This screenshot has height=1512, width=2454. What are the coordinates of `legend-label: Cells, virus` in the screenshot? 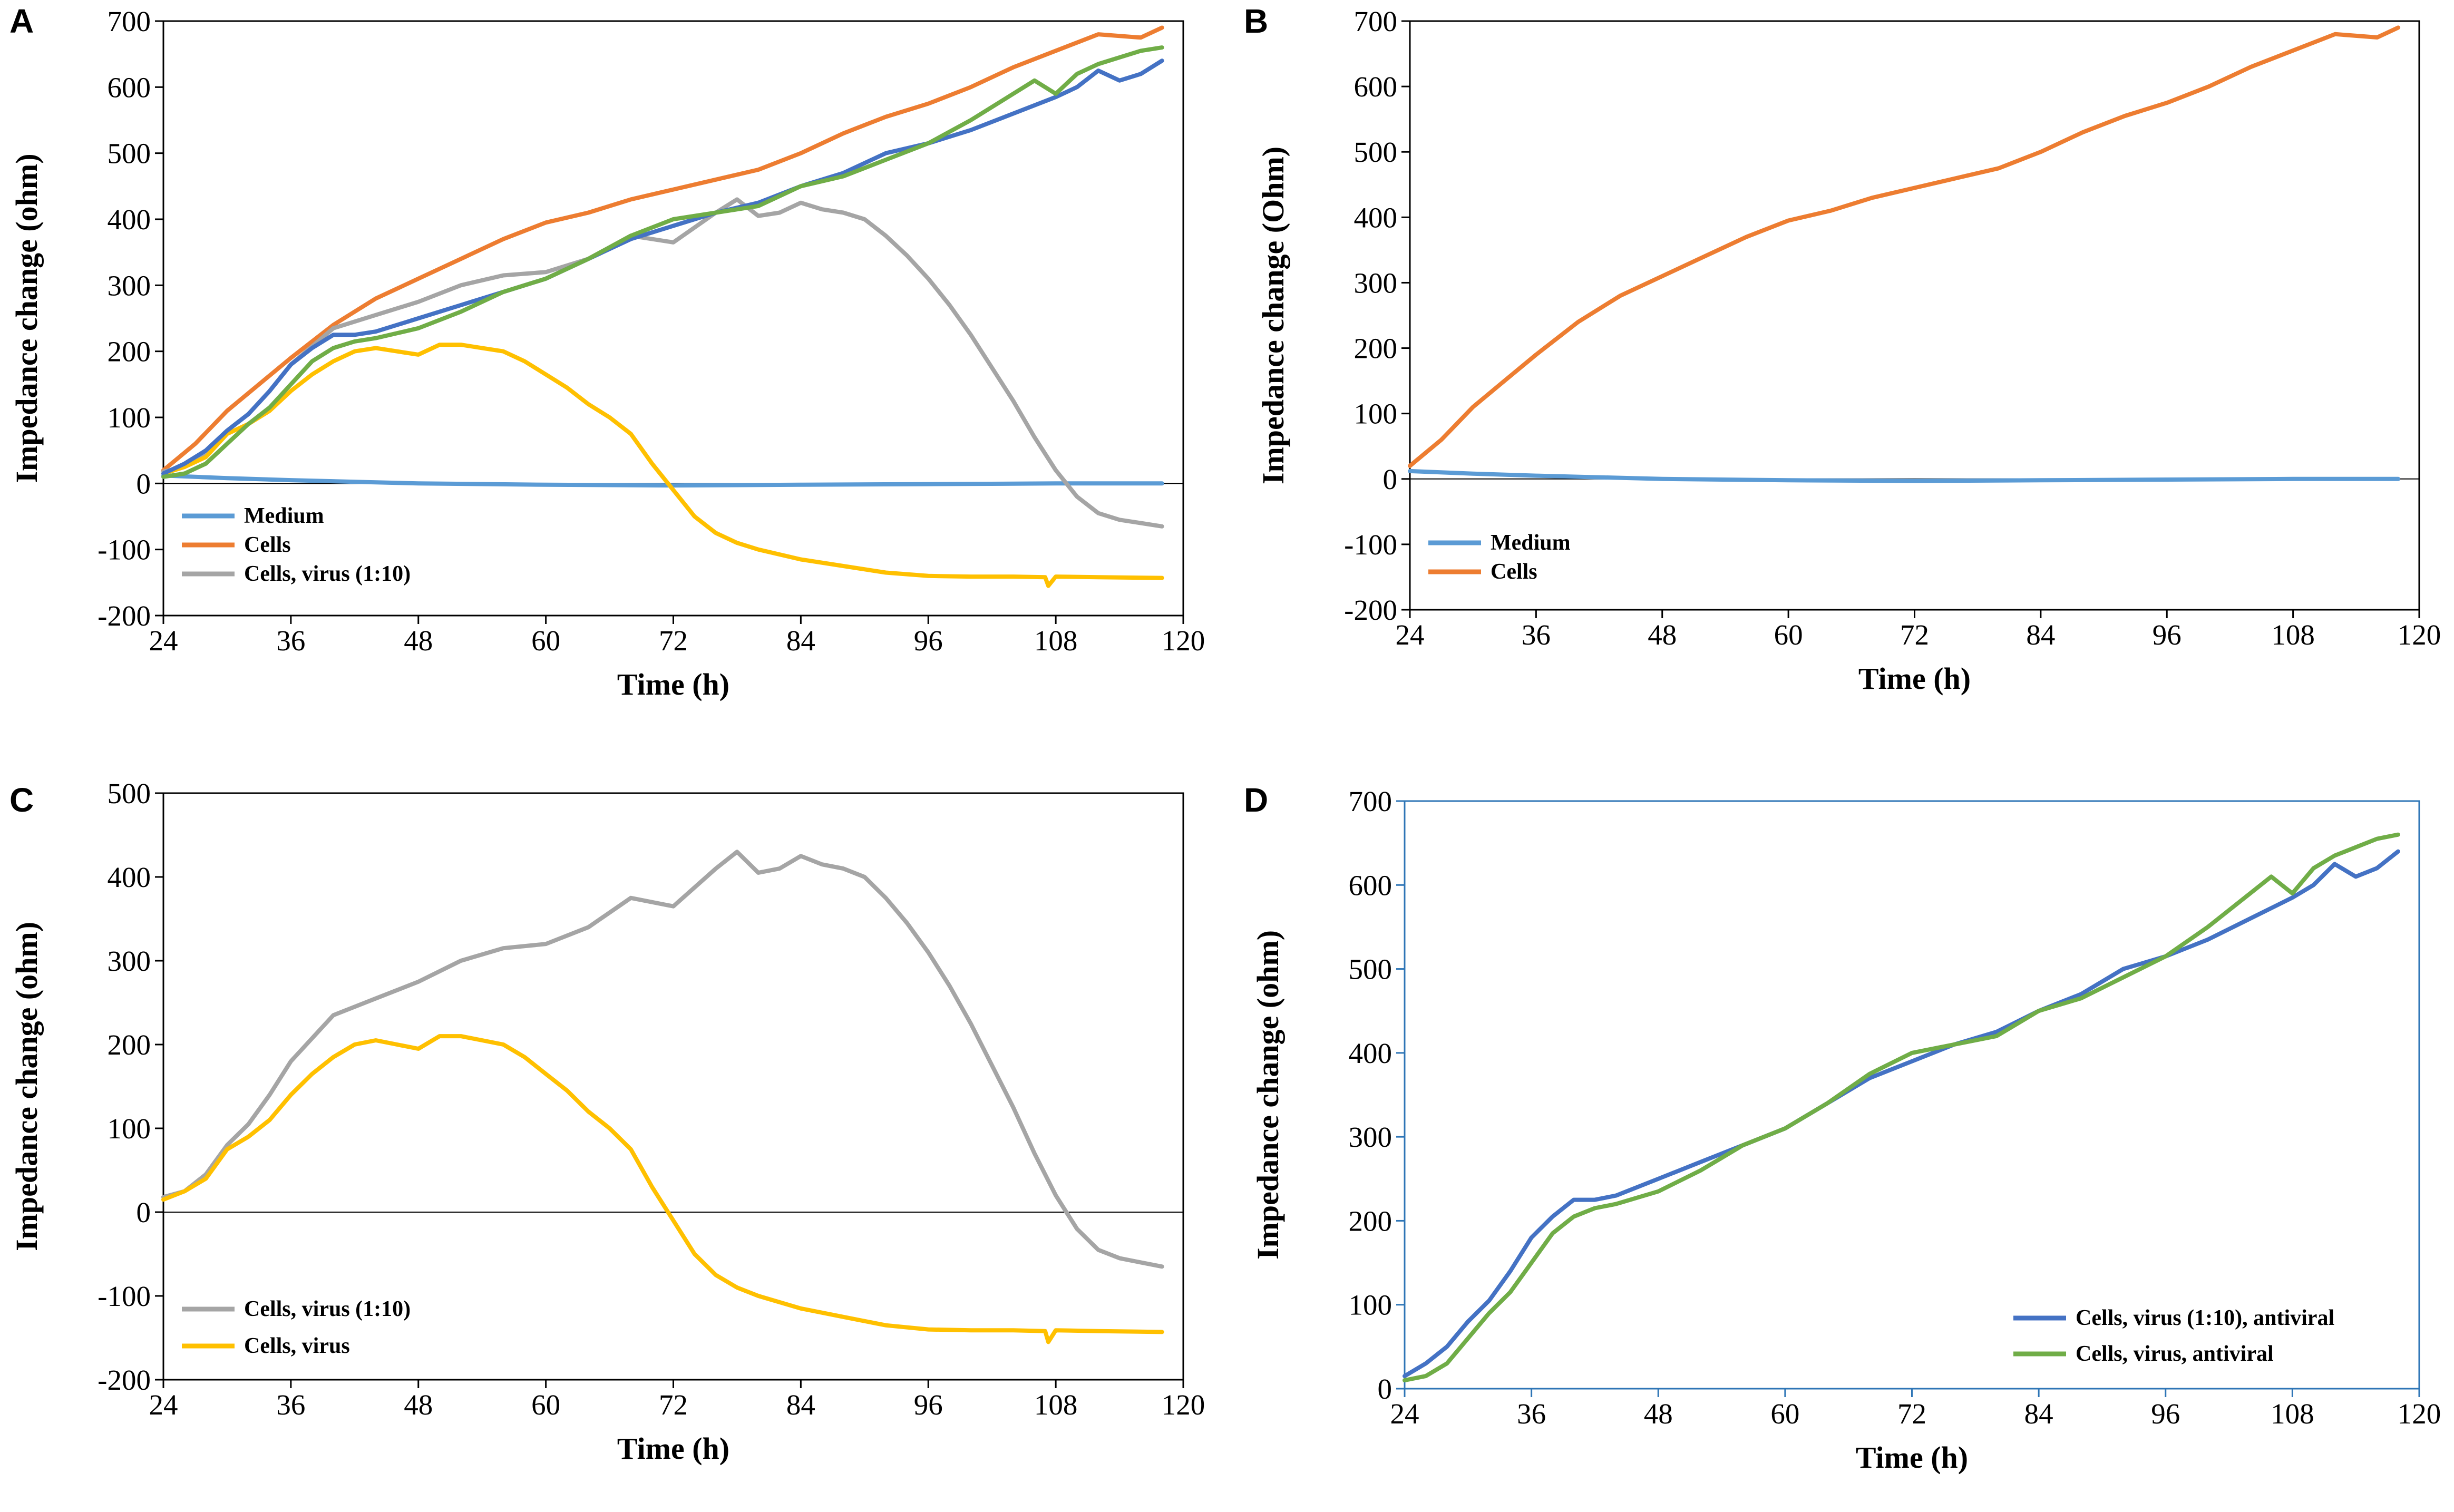 It's located at (297, 1346).